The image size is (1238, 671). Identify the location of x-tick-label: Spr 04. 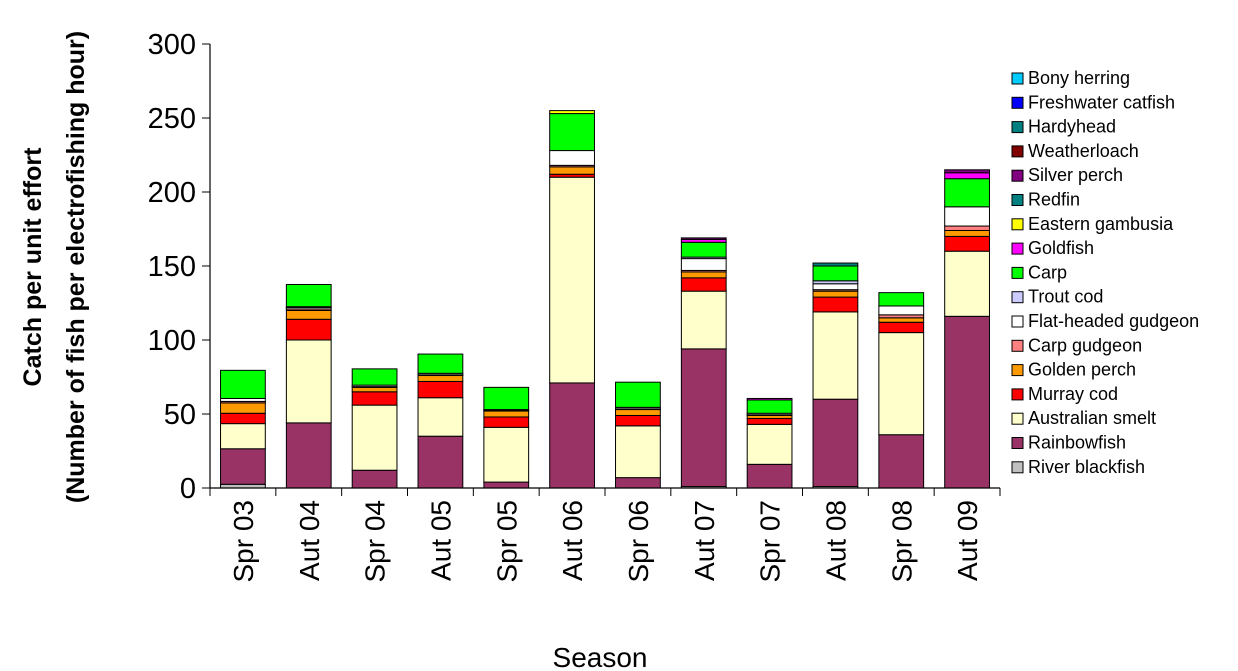
(375, 541).